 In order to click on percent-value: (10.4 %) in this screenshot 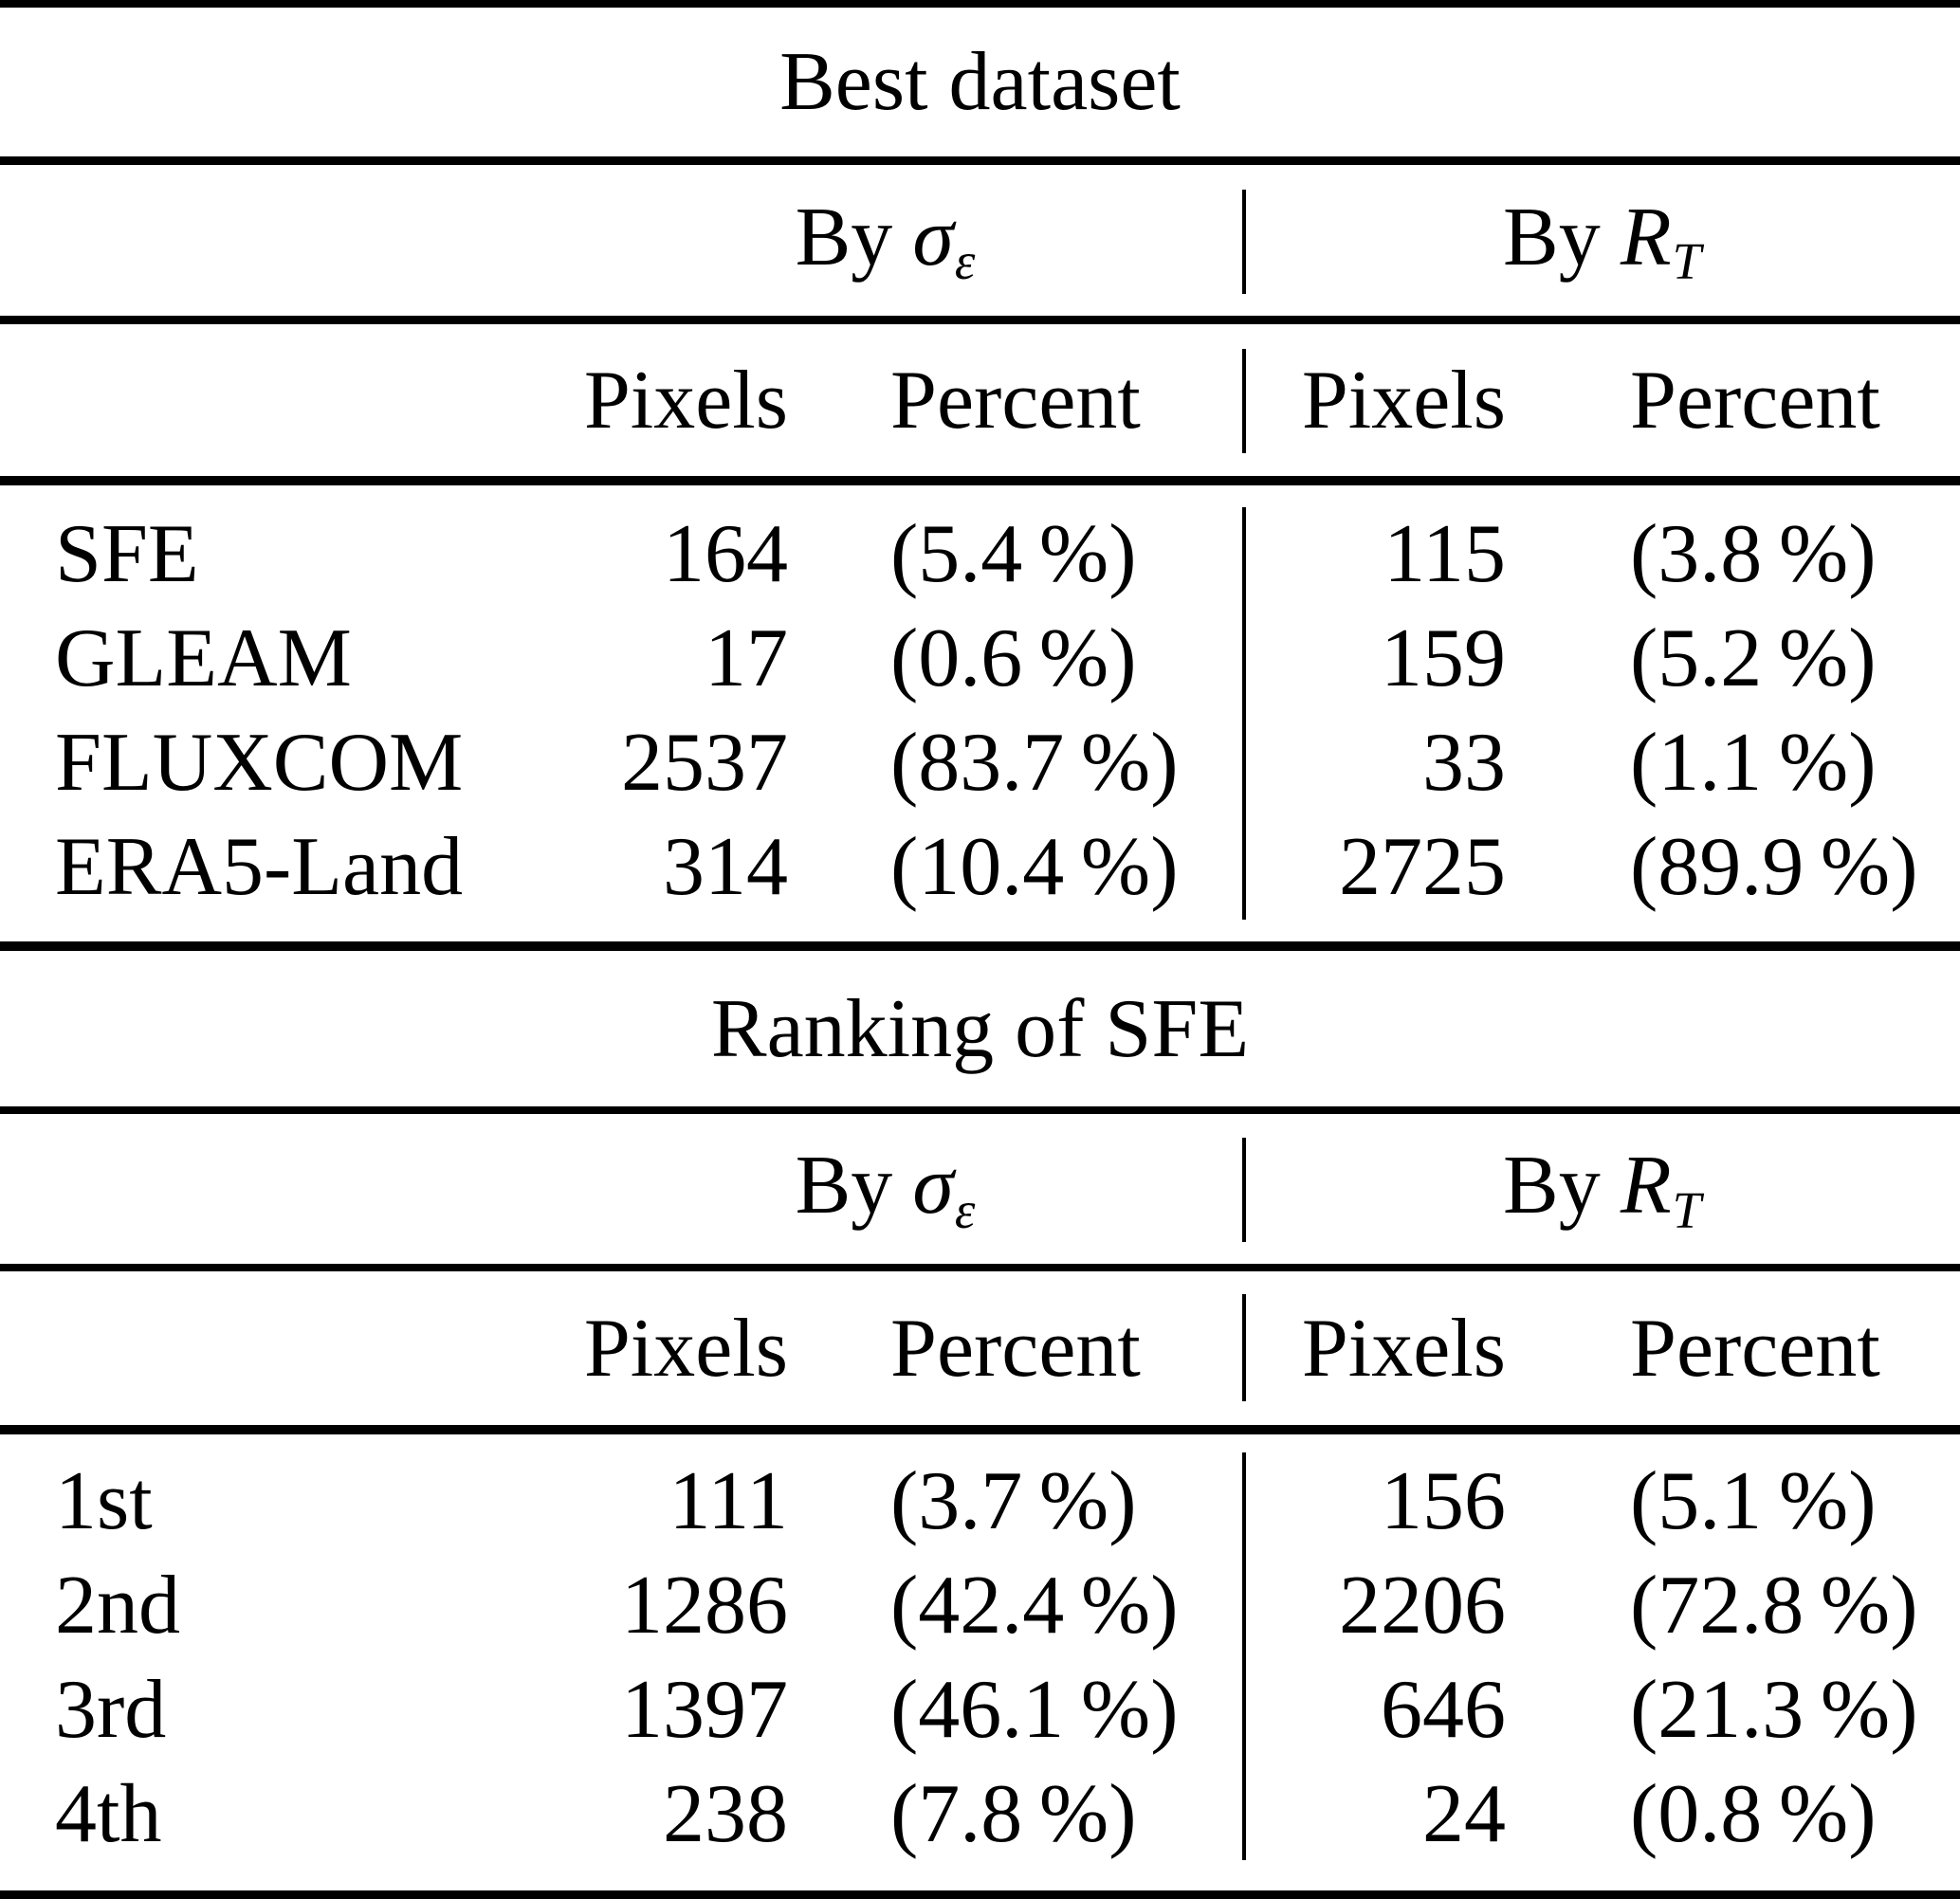, I will do `click(1034, 866)`.